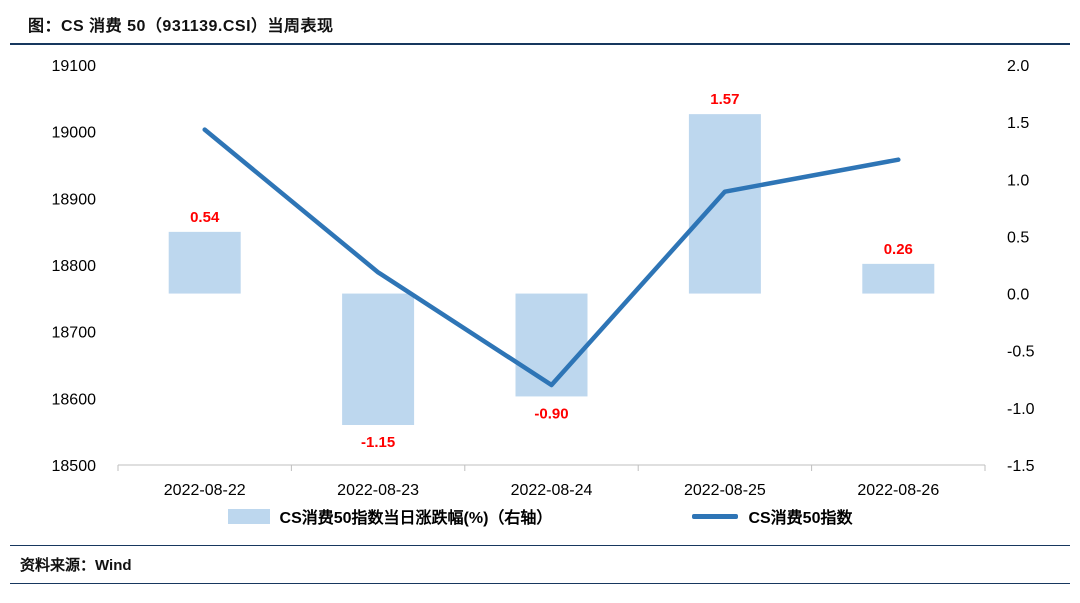 This screenshot has height=603, width=1080. Describe the element at coordinates (1018, 180) in the screenshot. I see `right-axis-tick: 1.0` at that location.